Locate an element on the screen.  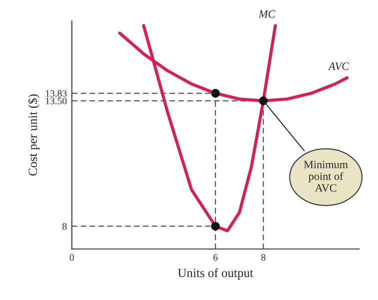
x-tick-label: 0 is located at coordinates (72, 257).